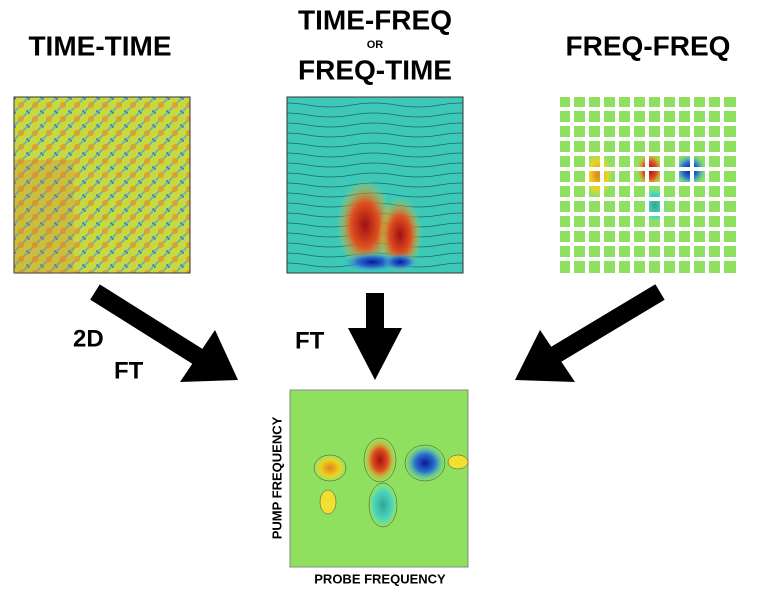 The image size is (761, 600). Describe the element at coordinates (375, 45) in the screenshot. I see `connector: OR` at that location.